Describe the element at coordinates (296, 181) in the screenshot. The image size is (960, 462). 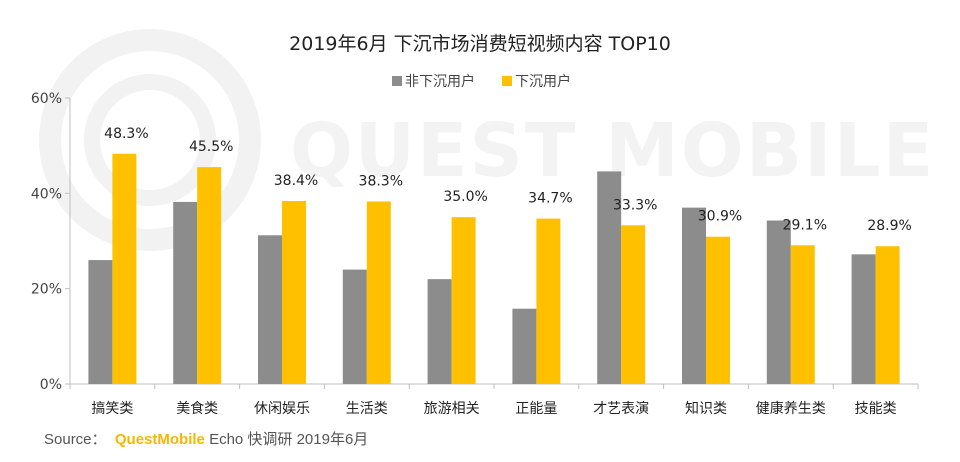
I see `data-label: 38.4%` at that location.